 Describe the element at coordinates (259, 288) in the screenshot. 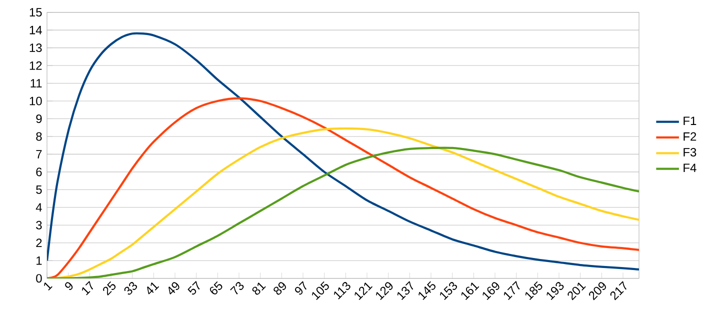

I see `x-tick-label: 81` at that location.